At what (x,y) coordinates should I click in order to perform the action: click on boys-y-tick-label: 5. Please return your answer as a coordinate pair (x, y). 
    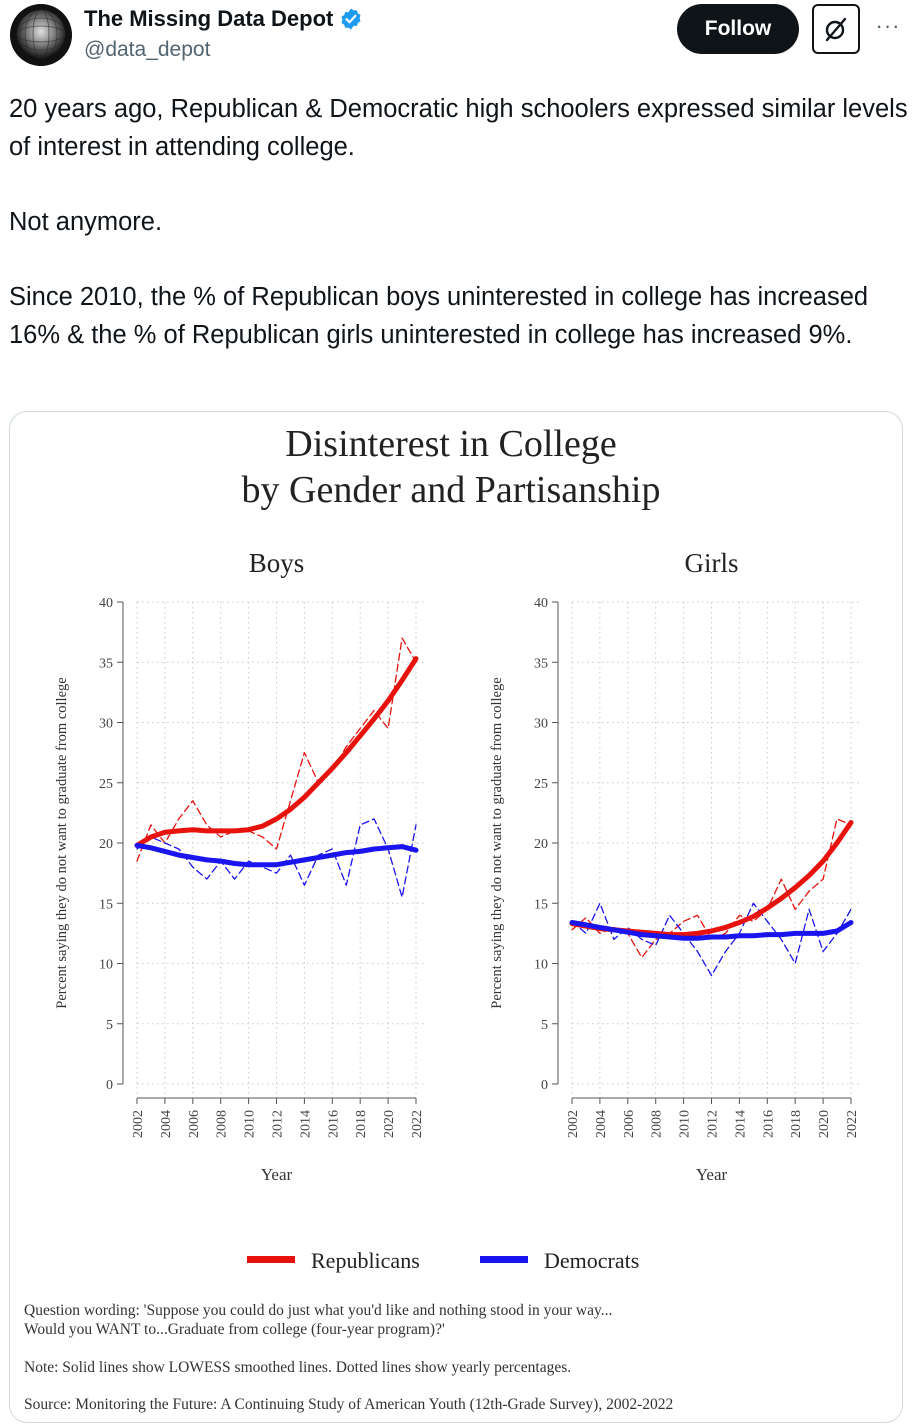
    Looking at the image, I should click on (109, 1025).